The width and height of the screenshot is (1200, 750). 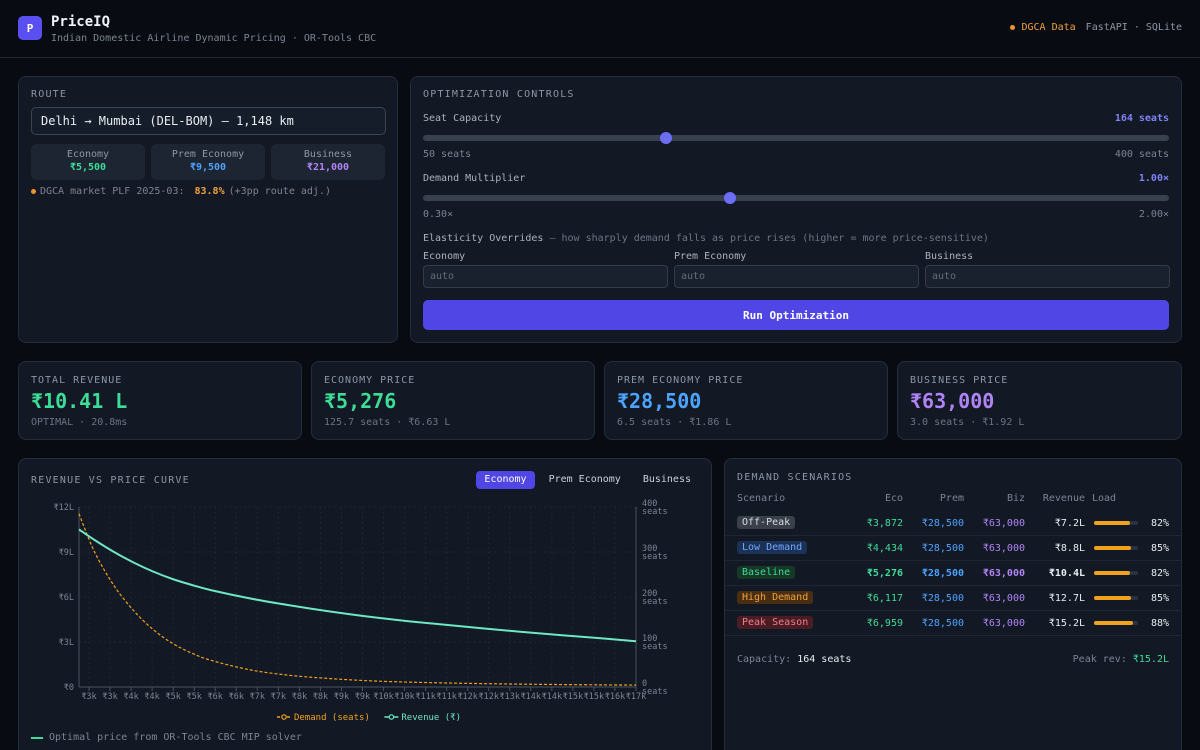 I want to click on scenario-badge: Low Demand, so click(x=772, y=547).